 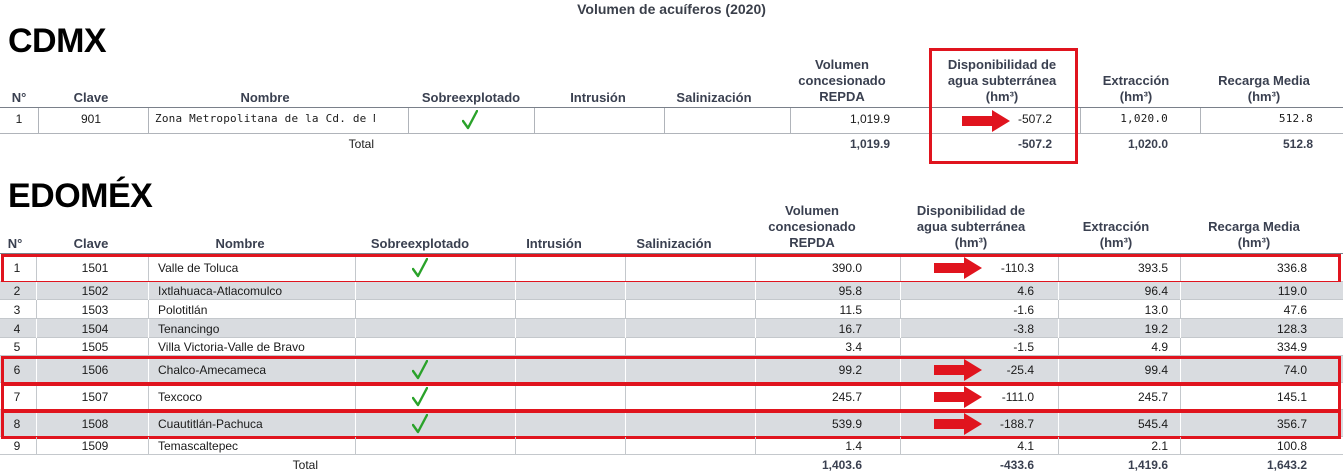 What do you see at coordinates (846, 424) in the screenshot?
I see `cell-volumen: 539.9` at bounding box center [846, 424].